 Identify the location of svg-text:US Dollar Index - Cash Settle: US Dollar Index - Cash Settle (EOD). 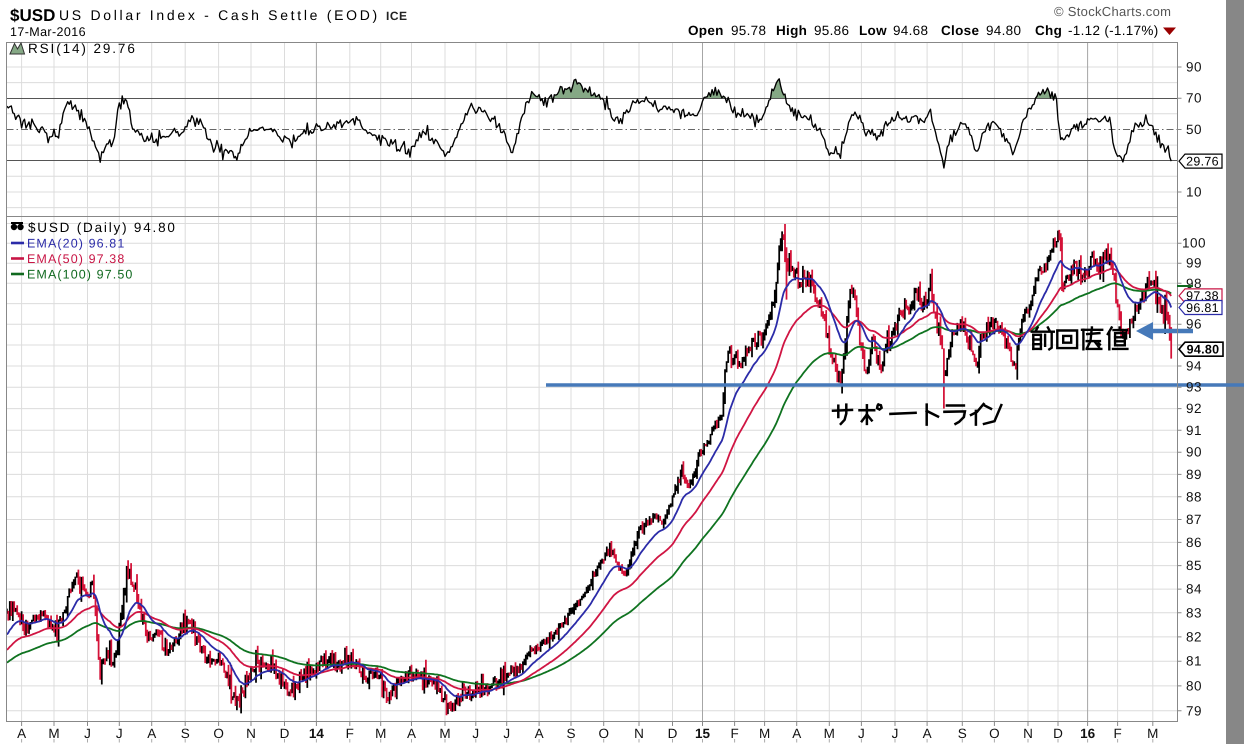
(219, 15).